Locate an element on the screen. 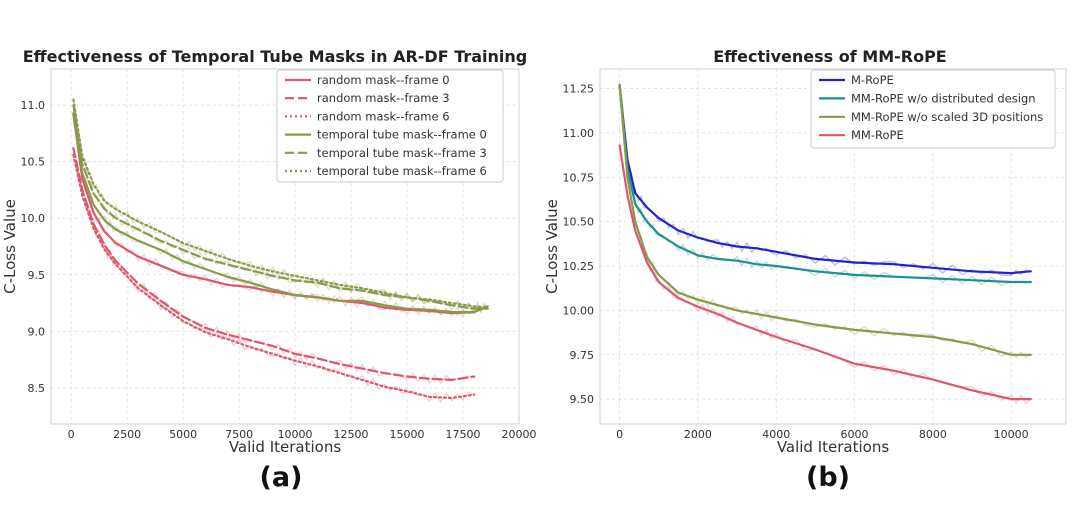 This screenshot has height=525, width=1080. y-tick-label: 10.75 is located at coordinates (579, 177).